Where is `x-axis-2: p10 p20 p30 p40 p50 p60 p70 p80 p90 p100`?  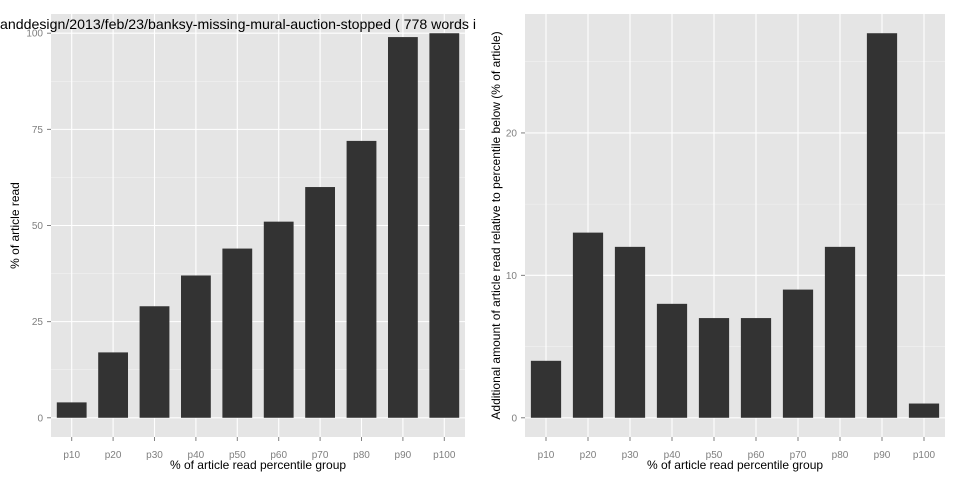 x-axis-2: p10 p20 p30 p40 p50 p60 p70 p80 p90 p100 is located at coordinates (737, 449).